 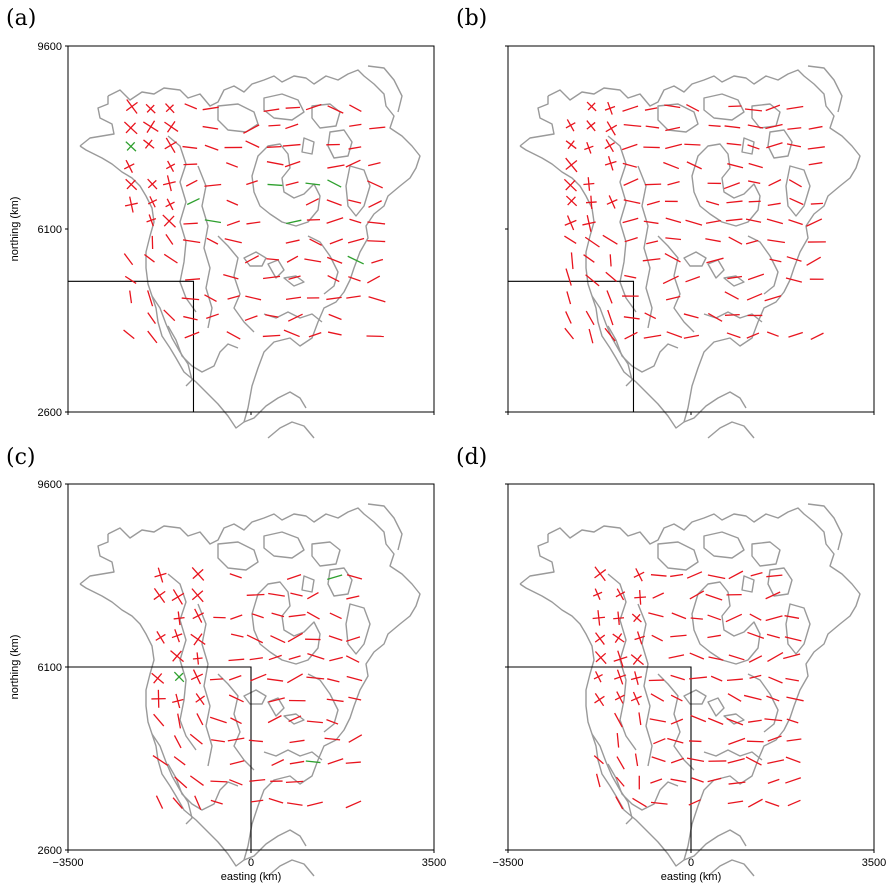 I want to click on panel-letter: (a), so click(x=21, y=18).